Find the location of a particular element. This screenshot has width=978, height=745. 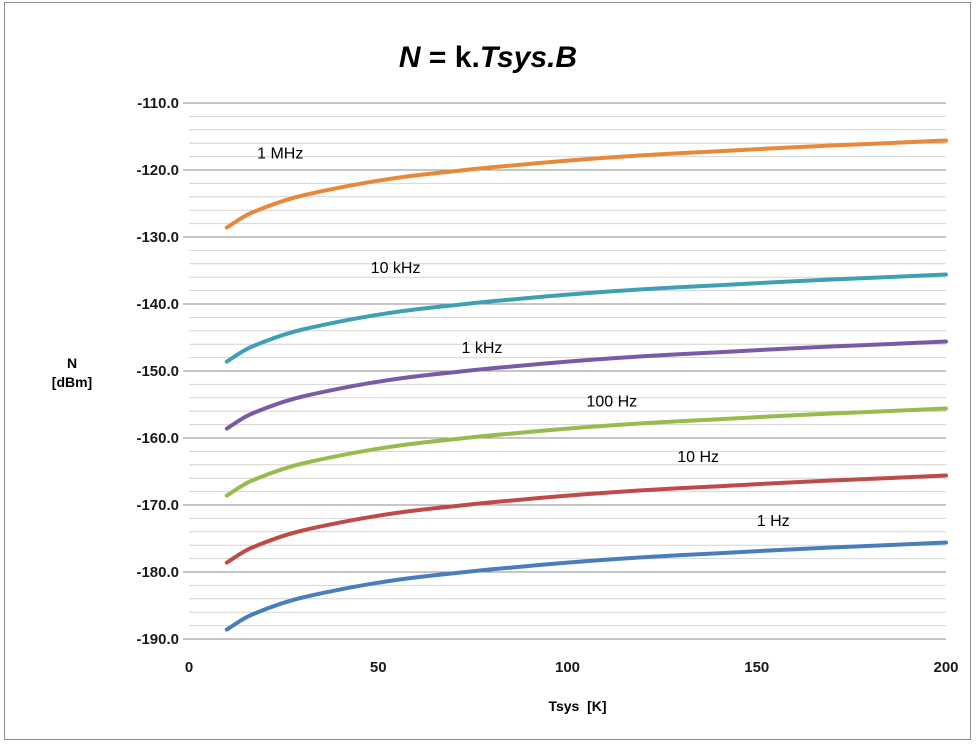

y-axis-label-line: [dBm] is located at coordinates (72, 382).